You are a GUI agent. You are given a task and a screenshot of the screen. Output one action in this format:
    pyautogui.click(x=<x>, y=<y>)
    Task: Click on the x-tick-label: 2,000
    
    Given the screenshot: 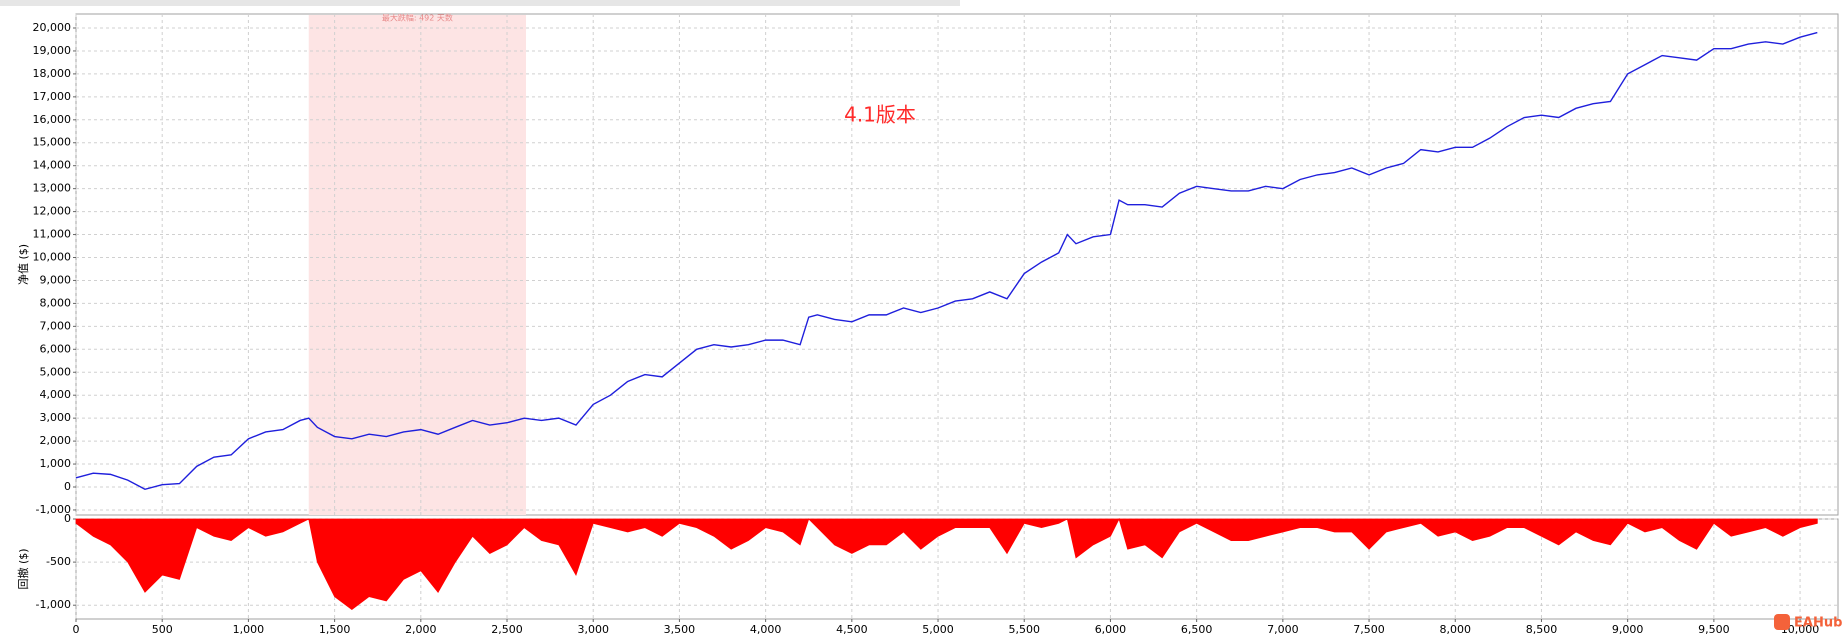 What is the action you would take?
    pyautogui.click(x=421, y=629)
    